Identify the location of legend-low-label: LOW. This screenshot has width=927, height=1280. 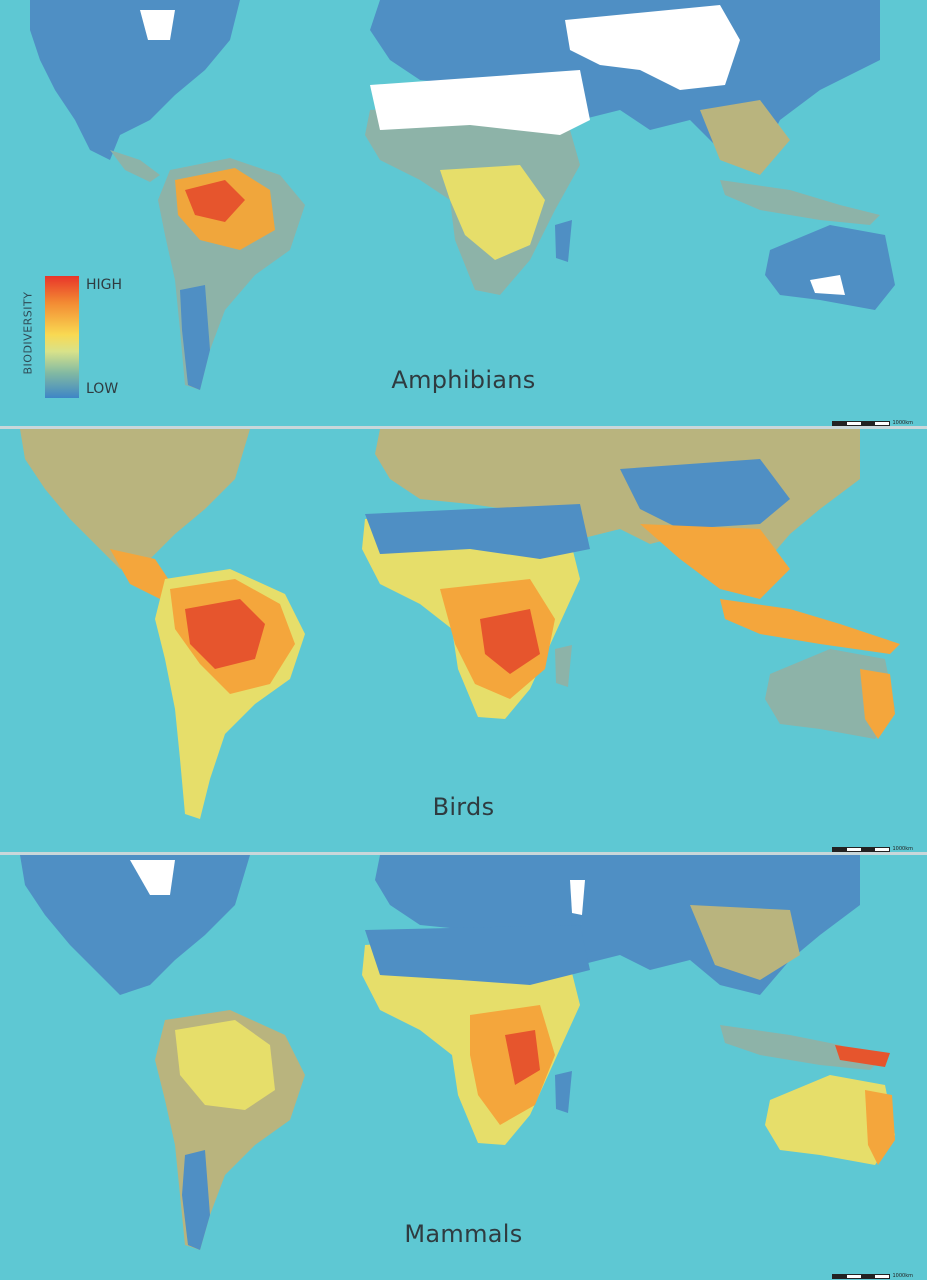
(102, 389).